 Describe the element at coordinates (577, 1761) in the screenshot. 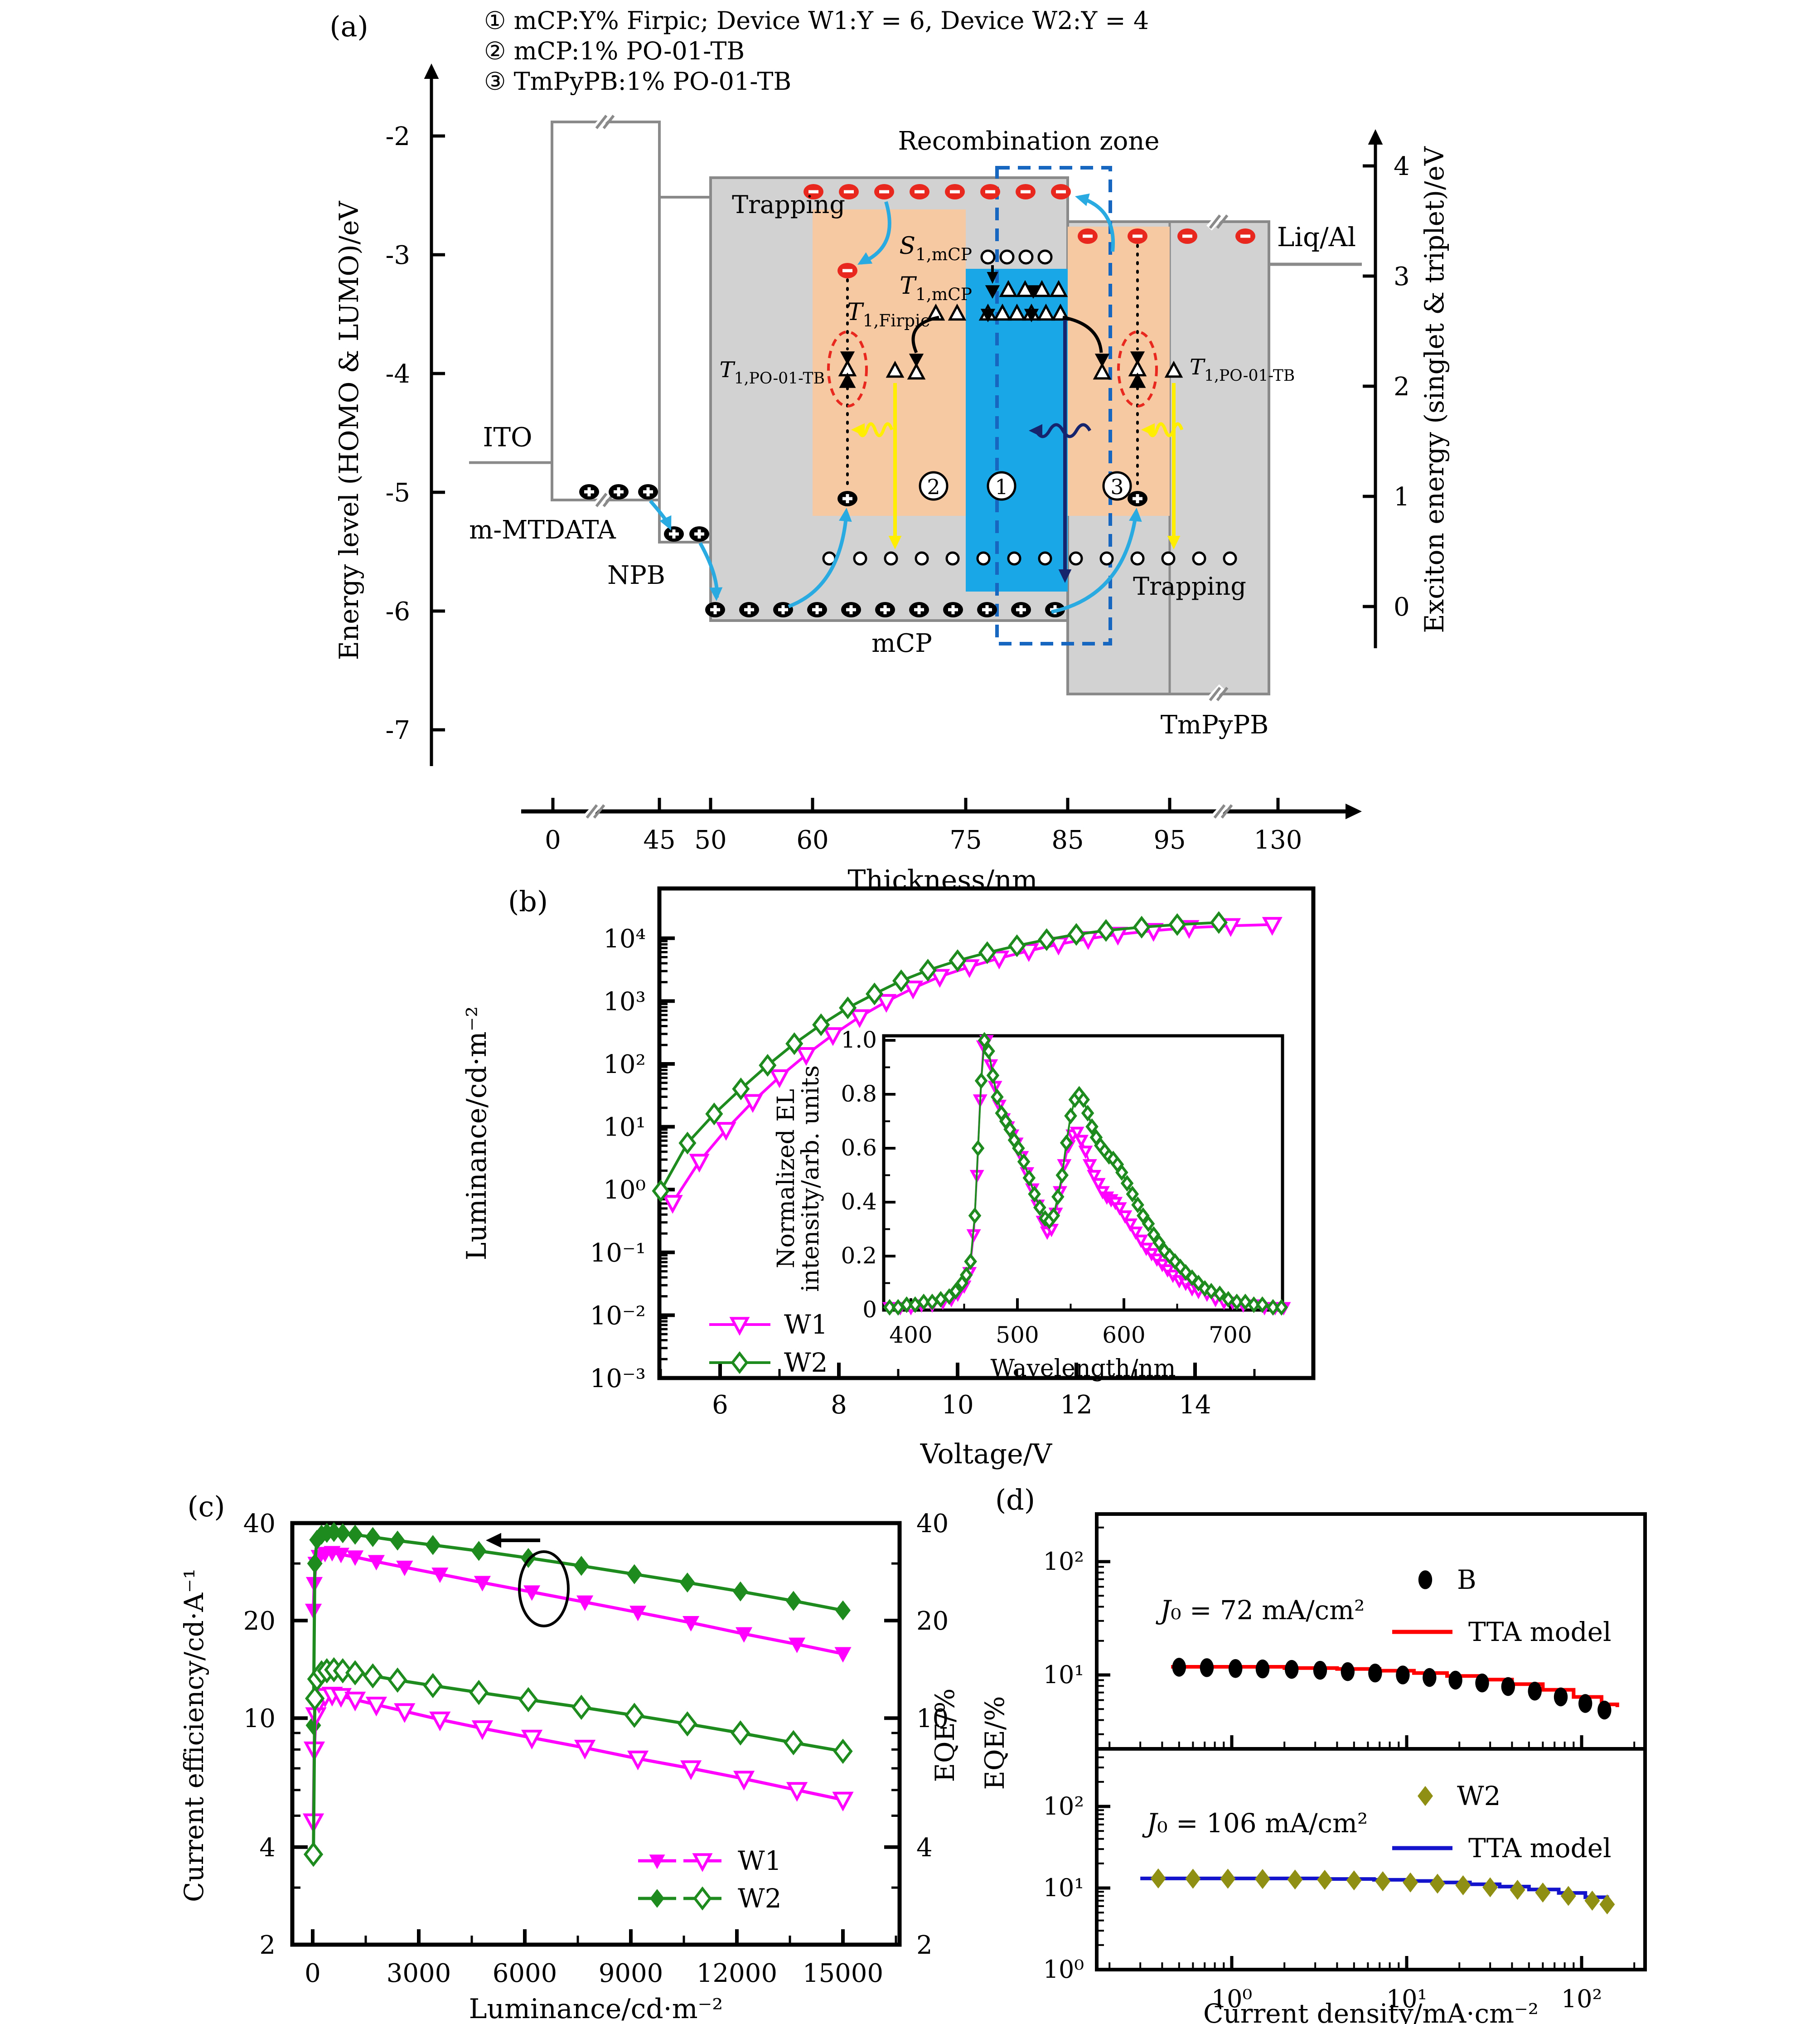

I see `series-line` at that location.